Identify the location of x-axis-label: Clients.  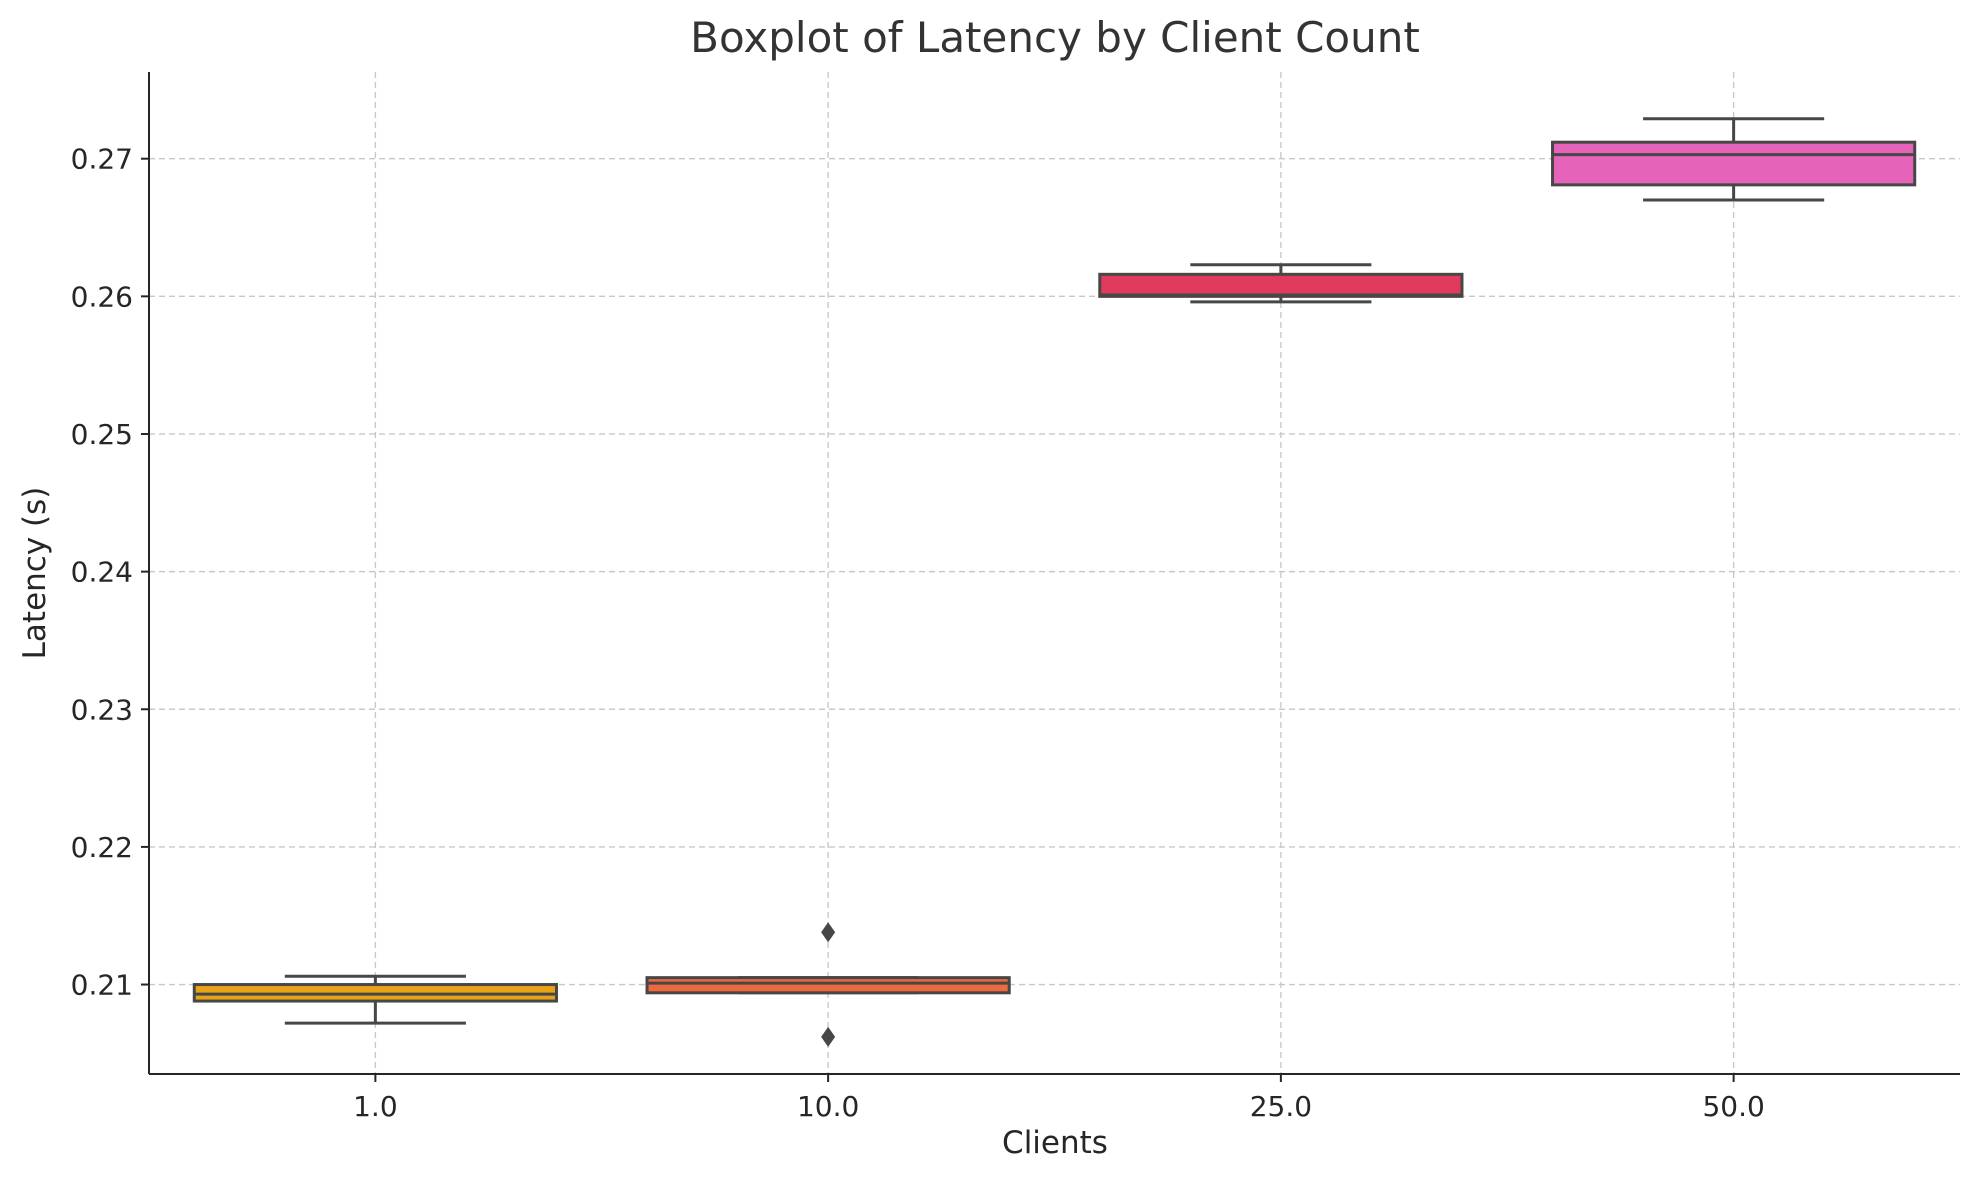
(1055, 1143).